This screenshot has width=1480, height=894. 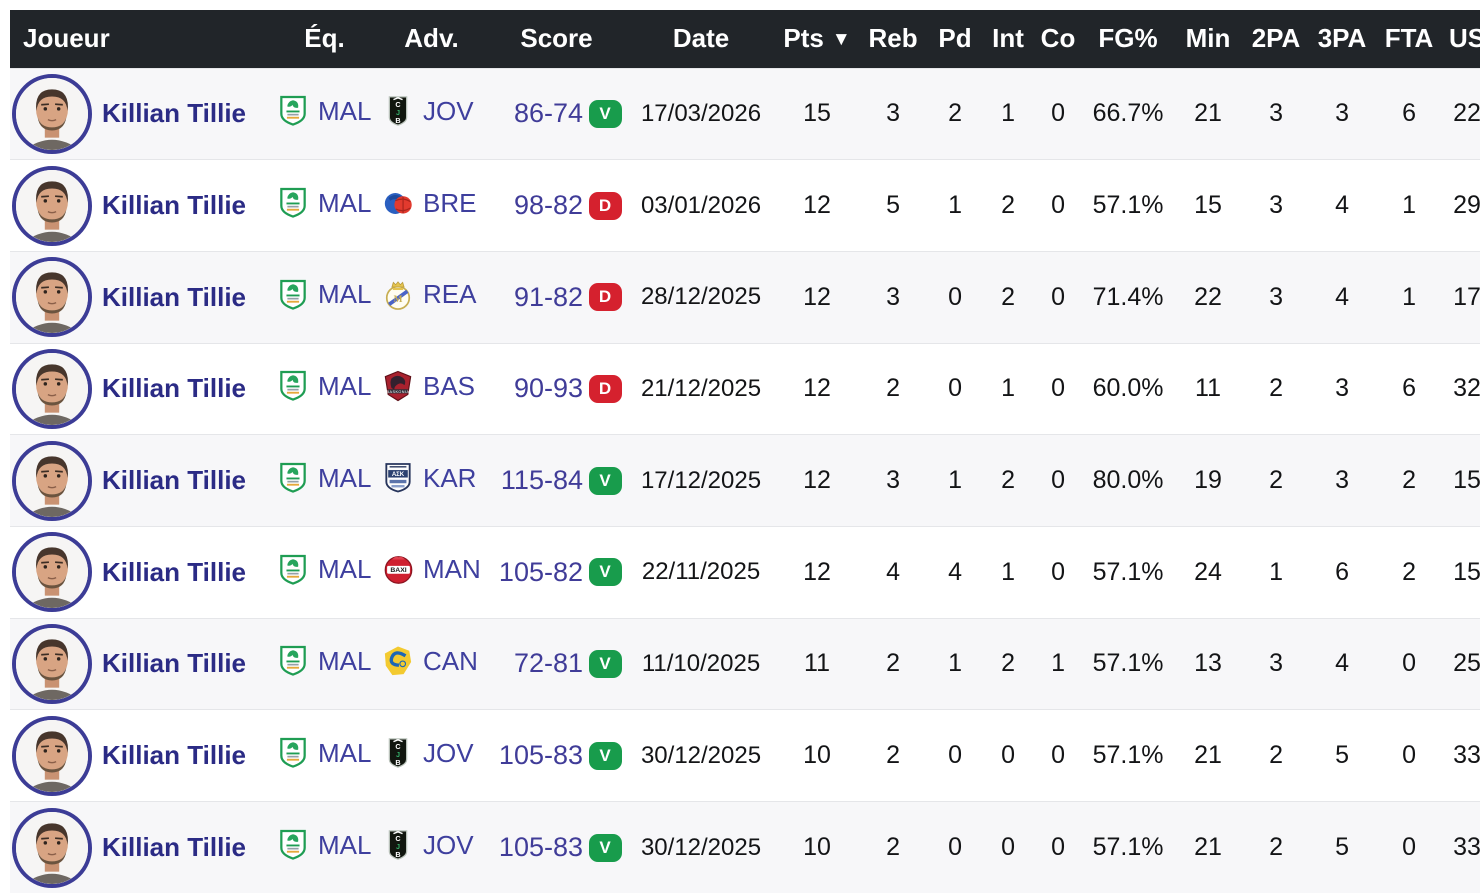 I want to click on stat-min: 24, so click(x=1208, y=571).